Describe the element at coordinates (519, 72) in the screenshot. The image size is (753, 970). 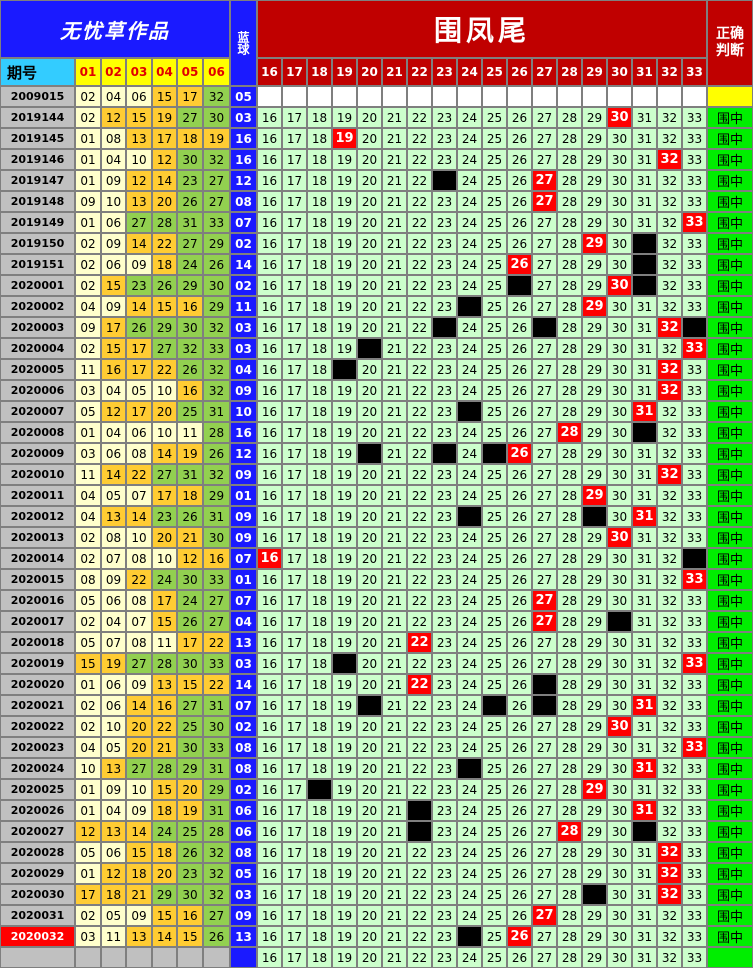
I see `tail-column-header: 26` at that location.